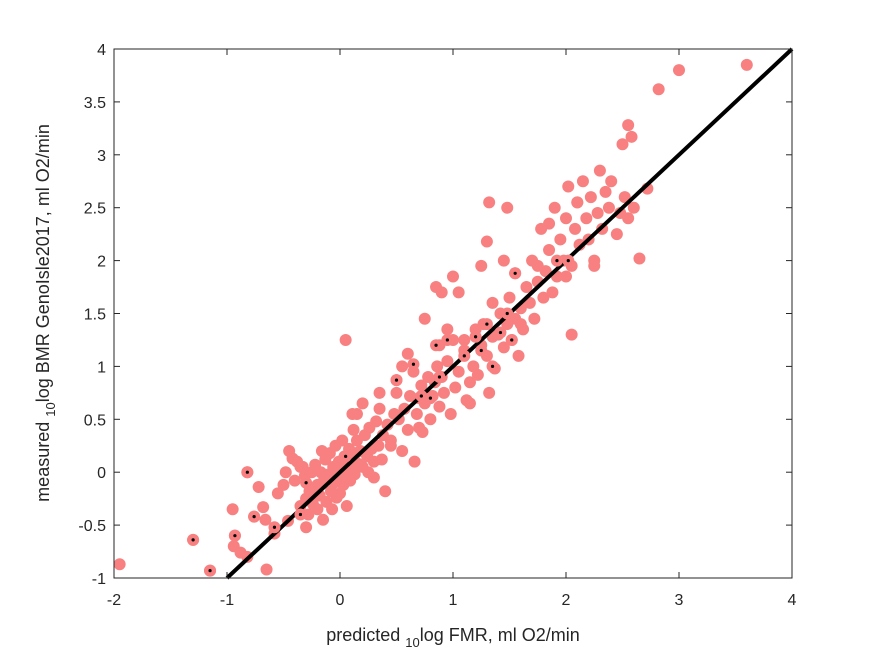 The width and height of the screenshot is (875, 656). Describe the element at coordinates (101, 156) in the screenshot. I see `y-tick-label: 3` at that location.